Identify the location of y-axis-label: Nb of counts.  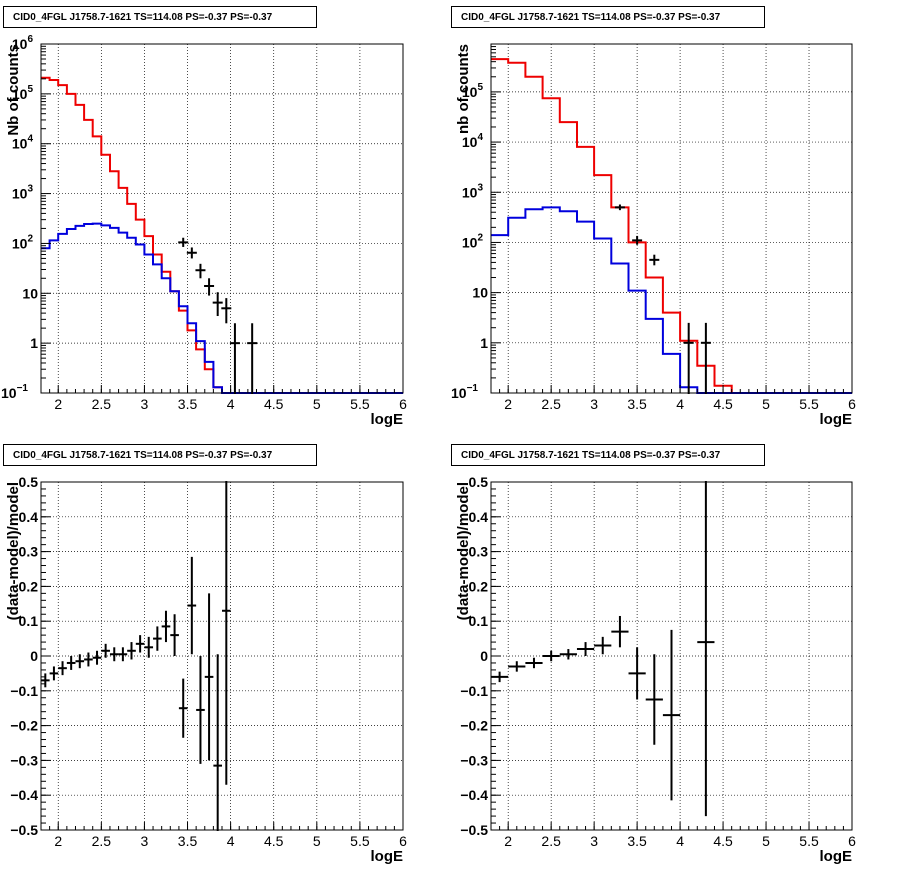
(13, 90).